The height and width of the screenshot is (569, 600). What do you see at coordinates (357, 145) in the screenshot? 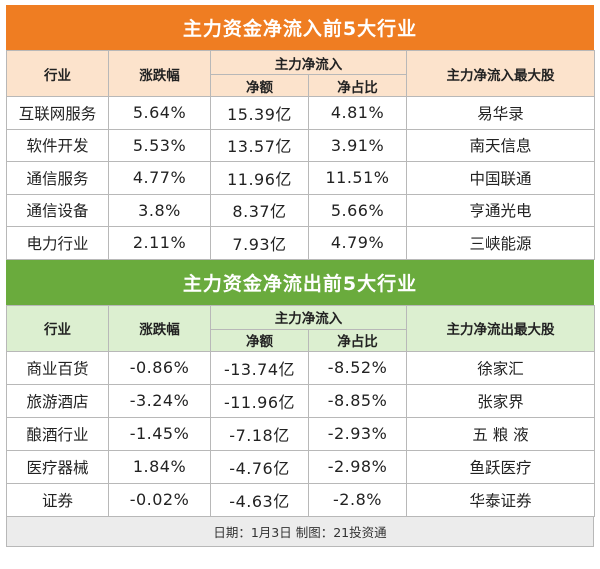
I see `net-ratio-cell: 3.91%` at bounding box center [357, 145].